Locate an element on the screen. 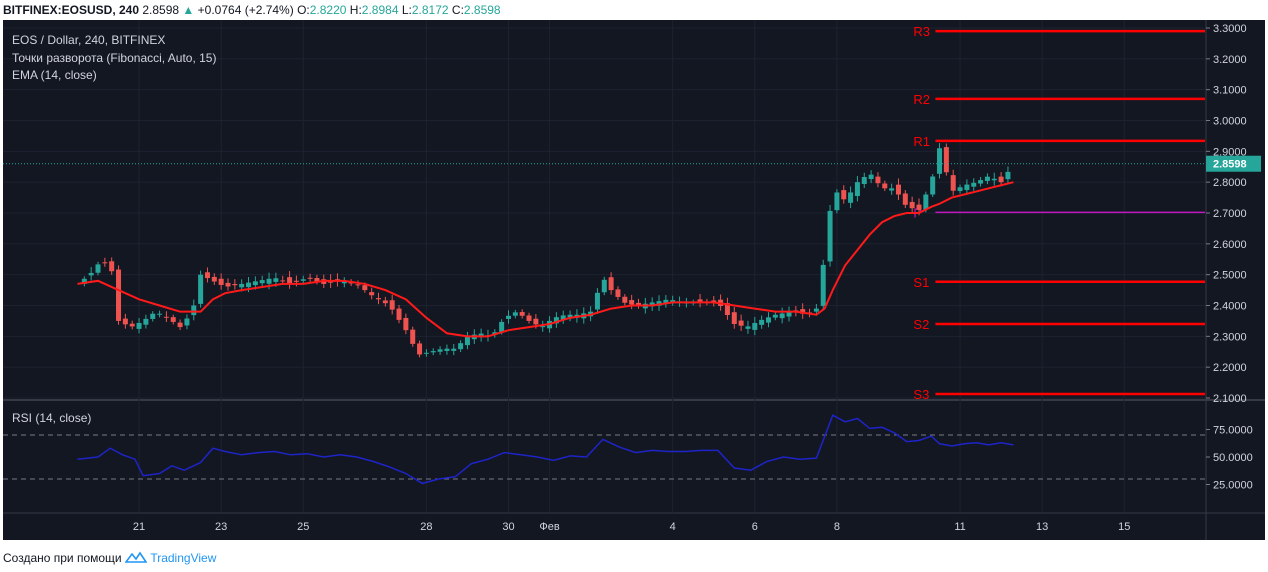 The height and width of the screenshot is (572, 1268). price-tick-label: 2.7000 is located at coordinates (1230, 214).